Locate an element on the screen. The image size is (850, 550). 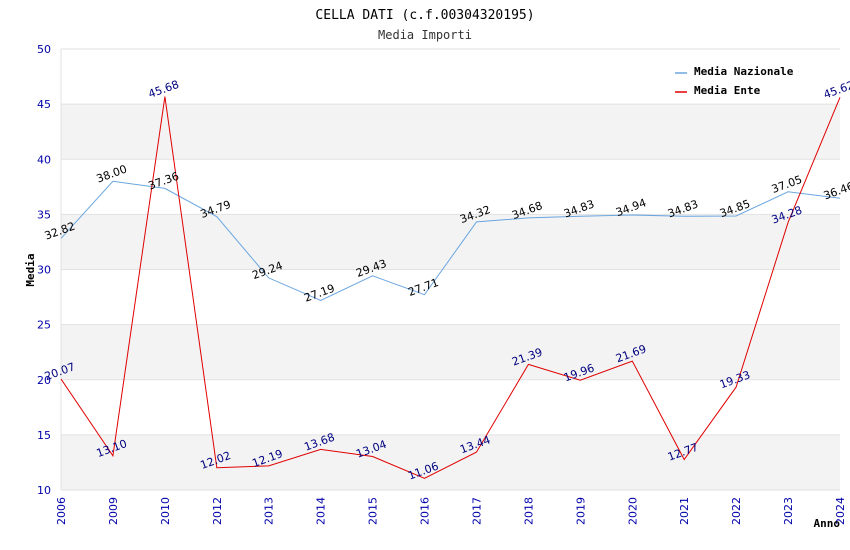
x-tick-label: 2015 is located at coordinates (373, 511).